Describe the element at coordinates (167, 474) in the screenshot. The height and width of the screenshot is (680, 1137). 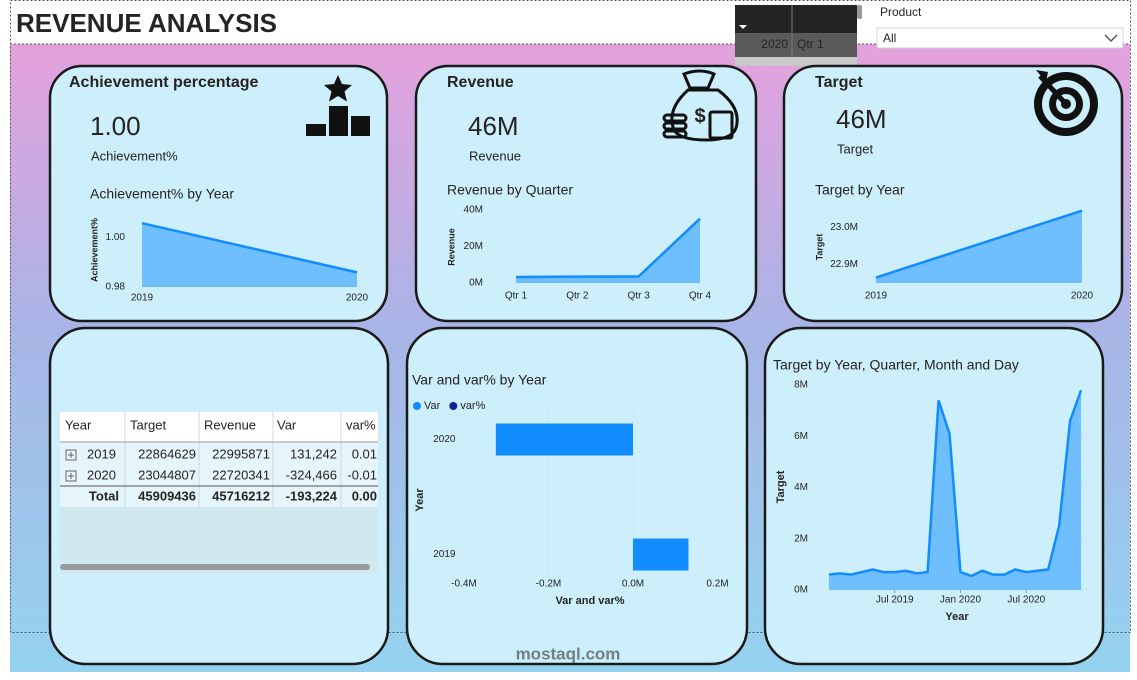
I see `table-cell: 23044807` at that location.